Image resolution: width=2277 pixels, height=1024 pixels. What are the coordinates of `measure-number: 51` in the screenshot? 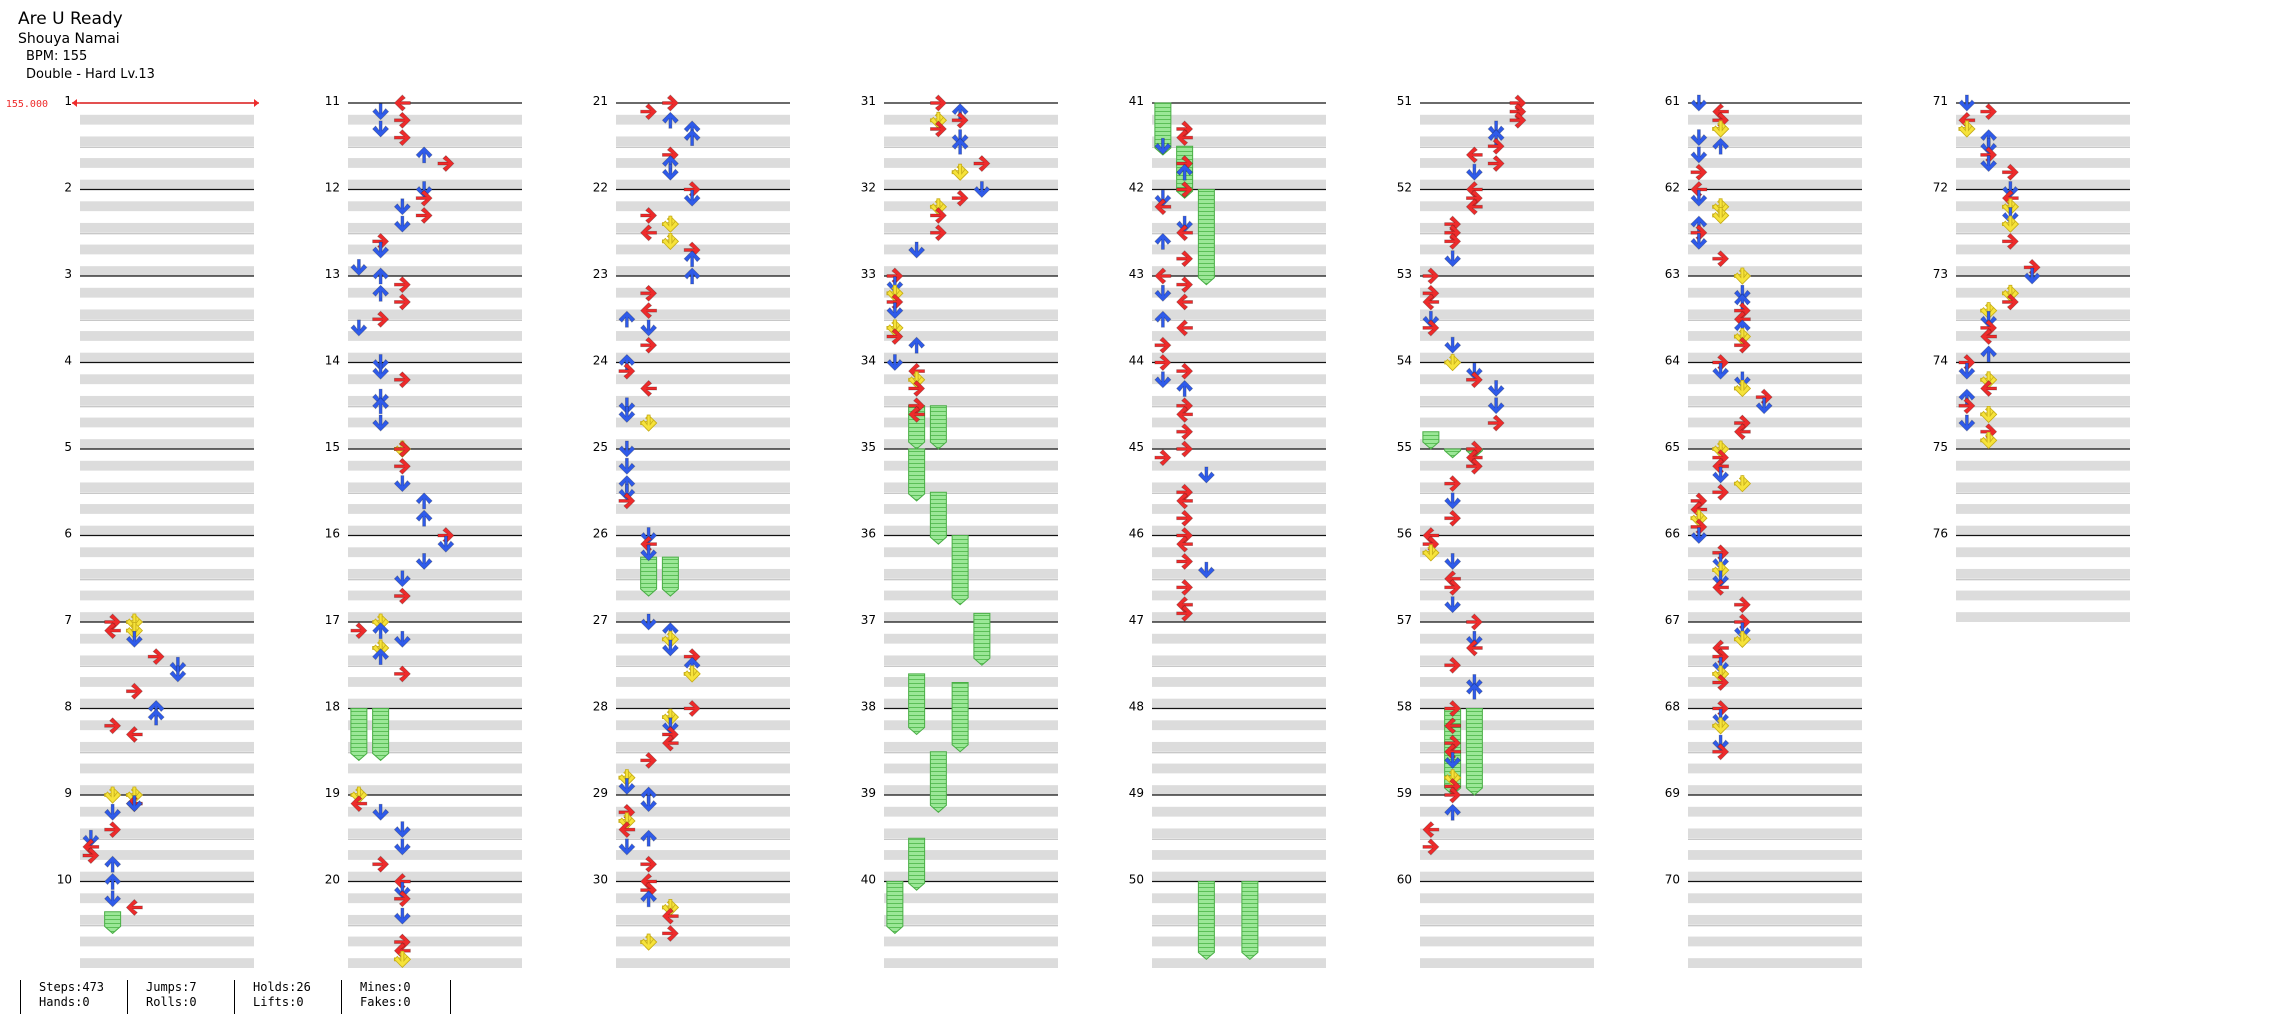 It's located at (1404, 101).